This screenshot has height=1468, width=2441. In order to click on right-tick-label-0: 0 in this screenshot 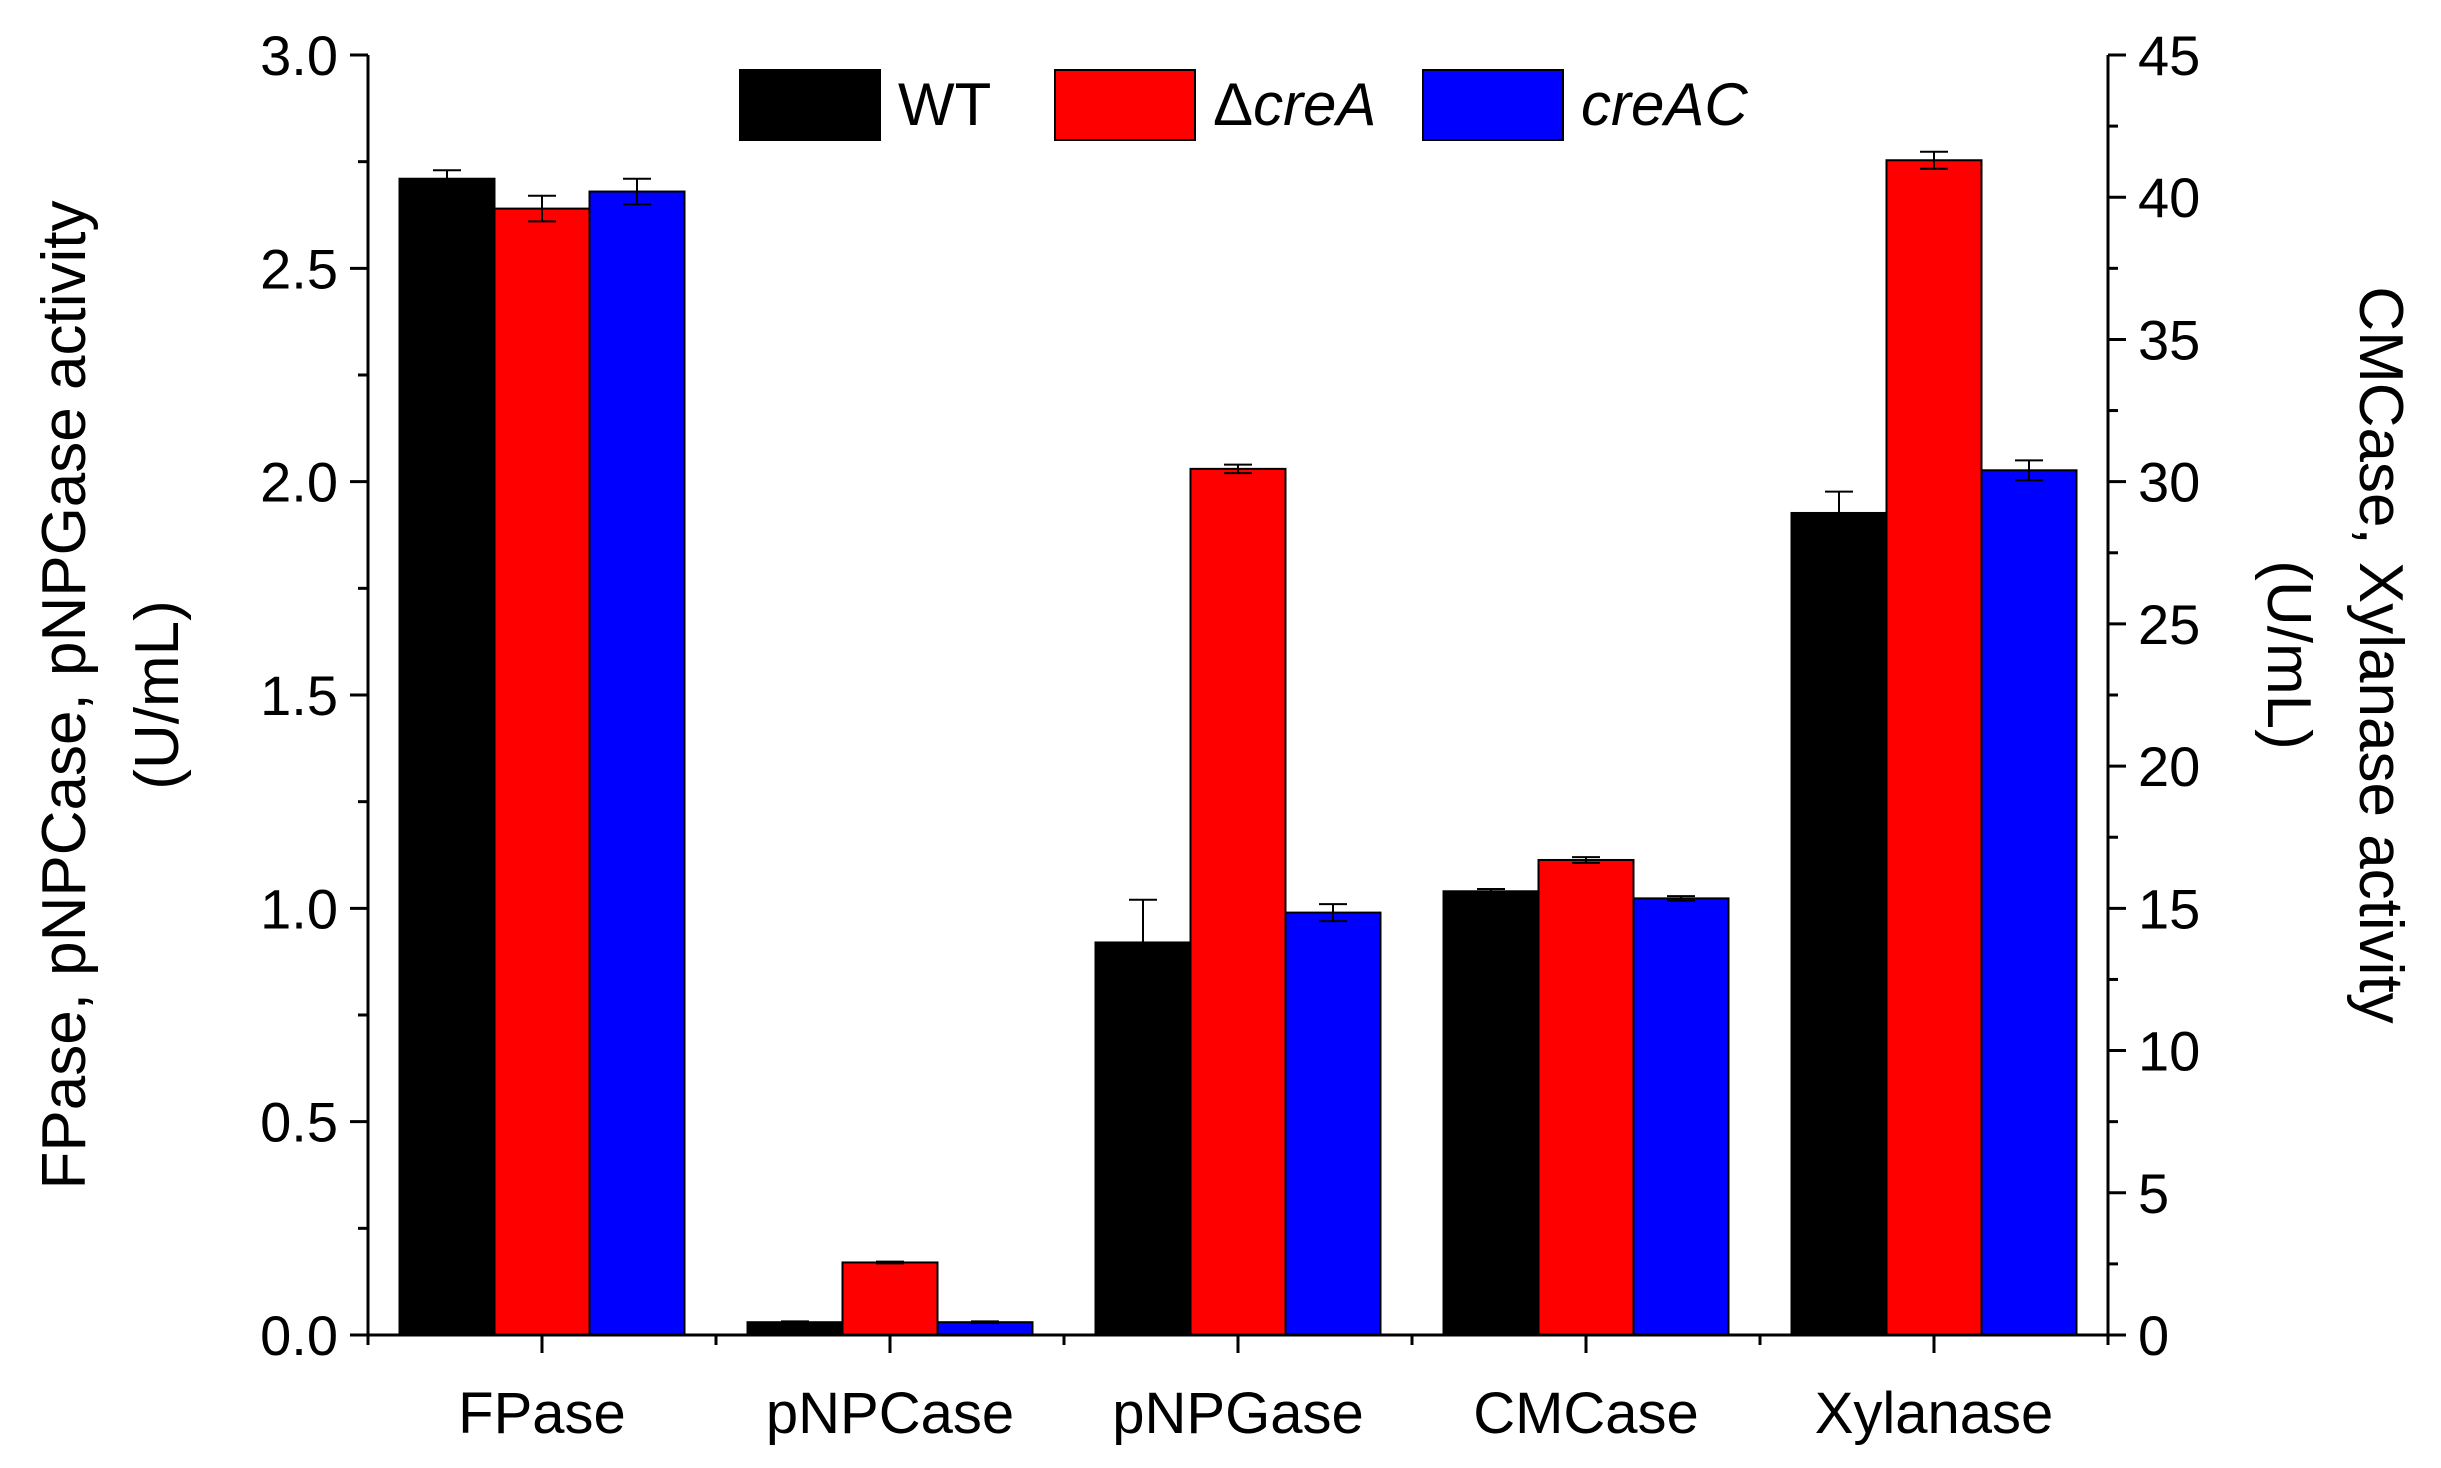, I will do `click(2153, 1335)`.